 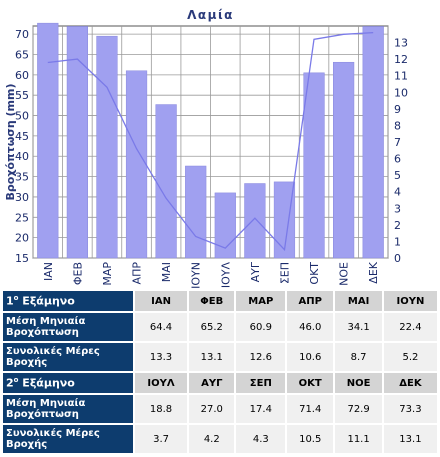 I want to click on x-tick-label: ΙΟΥΝ, so click(x=196, y=275).